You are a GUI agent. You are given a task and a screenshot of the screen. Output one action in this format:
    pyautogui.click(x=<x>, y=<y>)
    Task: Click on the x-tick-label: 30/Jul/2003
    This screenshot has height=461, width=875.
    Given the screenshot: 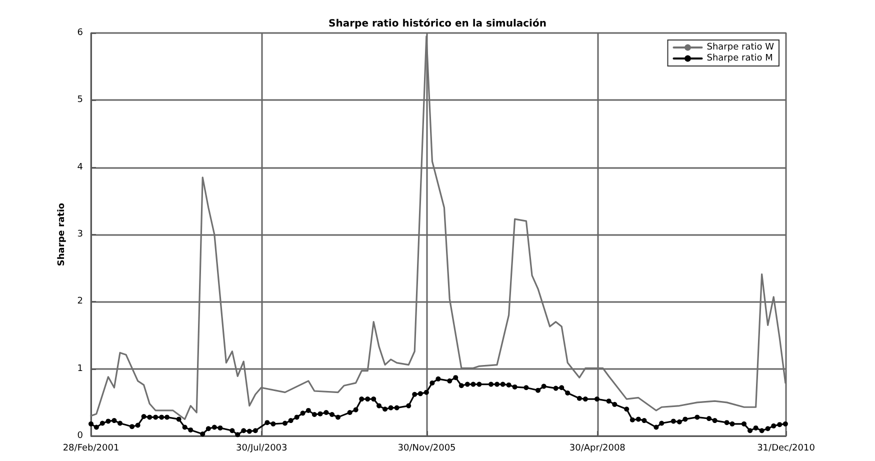 What is the action you would take?
    pyautogui.click(x=262, y=449)
    